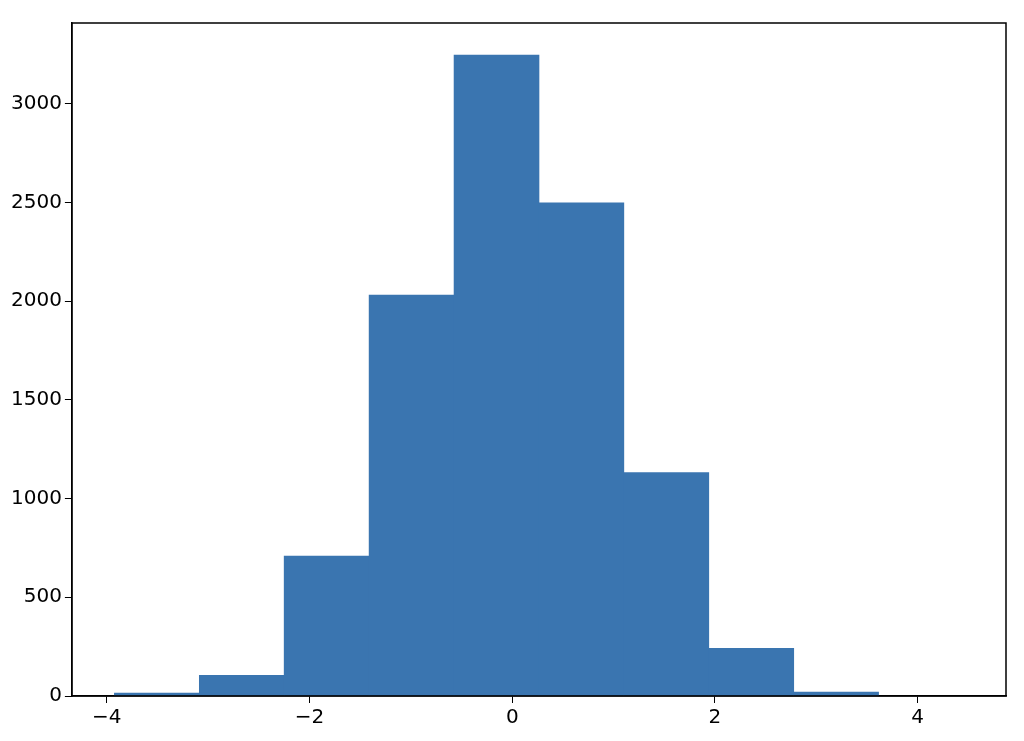  I want to click on y-tick-label: 2000, so click(36, 299).